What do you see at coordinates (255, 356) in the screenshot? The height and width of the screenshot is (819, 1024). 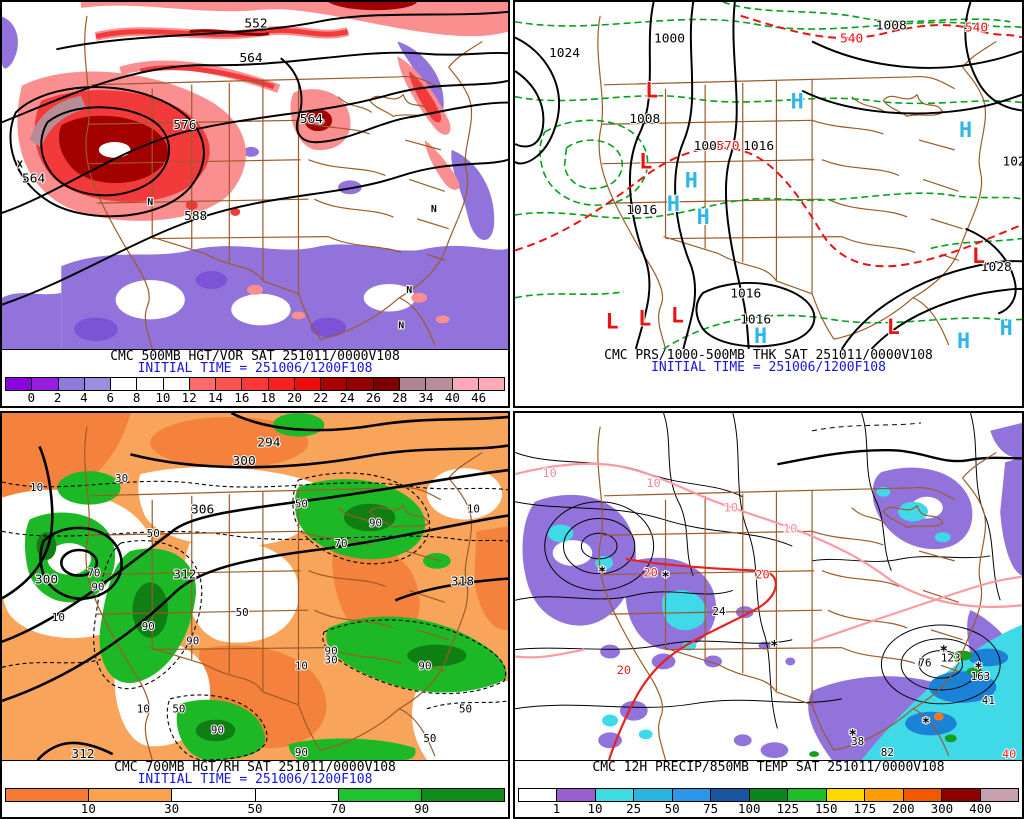 I see `caption-line: CMC 500MB HGT/VOR SAT 251011/0000V108` at bounding box center [255, 356].